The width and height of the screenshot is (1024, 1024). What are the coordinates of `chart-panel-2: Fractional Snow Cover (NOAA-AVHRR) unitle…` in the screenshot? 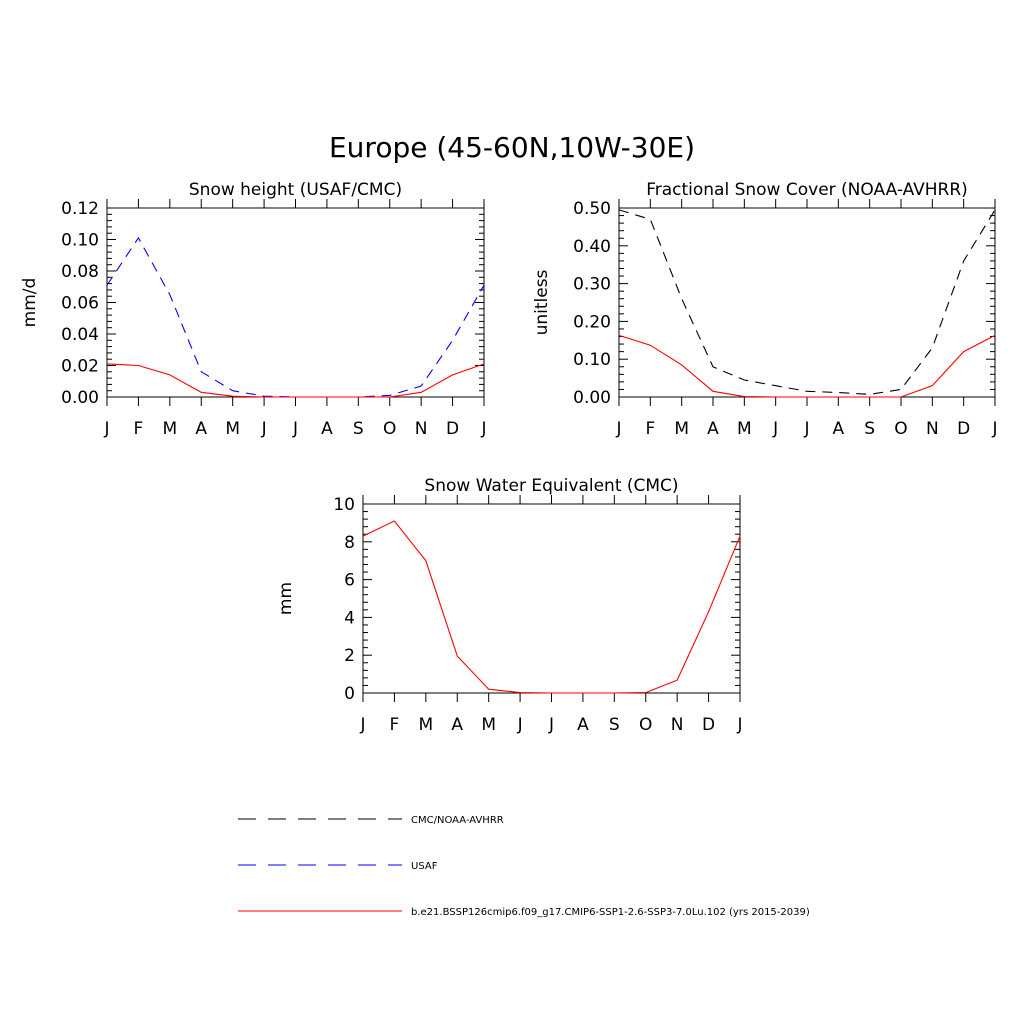 It's located at (765, 309).